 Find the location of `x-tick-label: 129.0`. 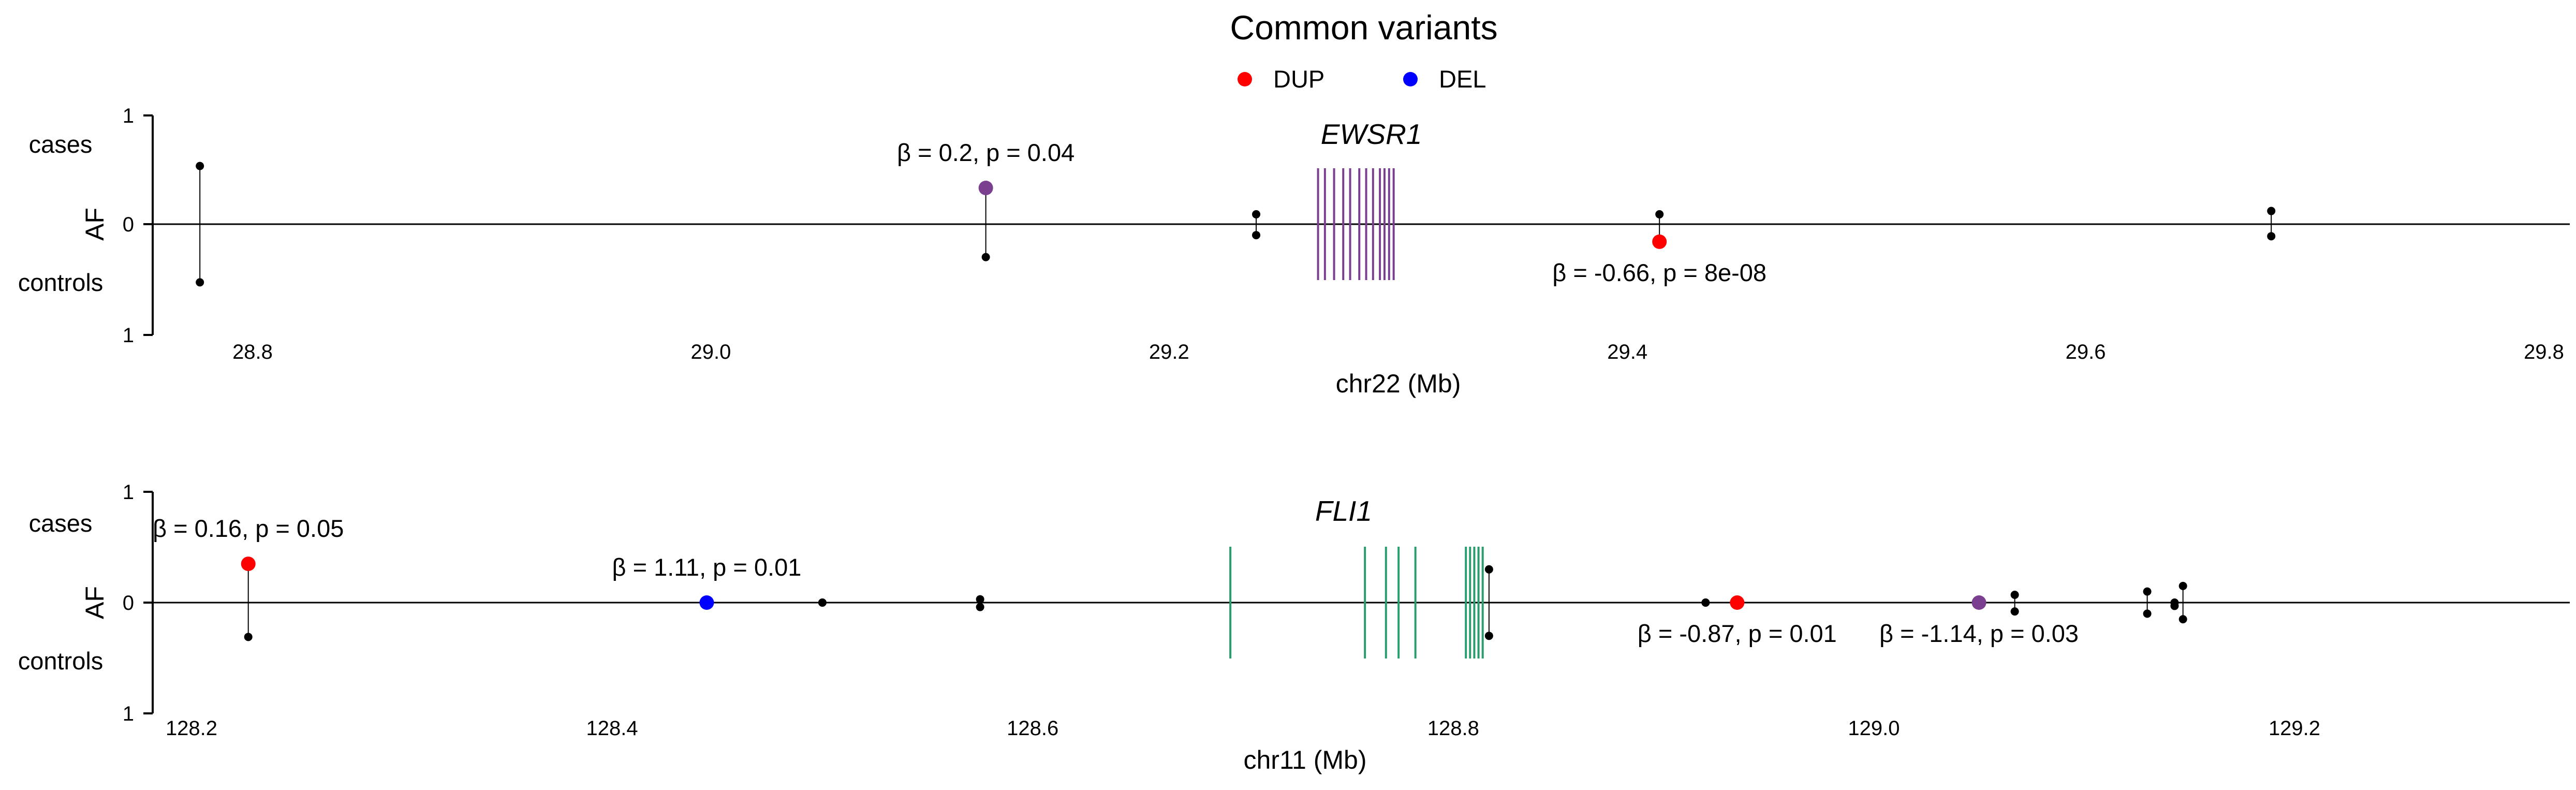

x-tick-label: 129.0 is located at coordinates (1874, 728).